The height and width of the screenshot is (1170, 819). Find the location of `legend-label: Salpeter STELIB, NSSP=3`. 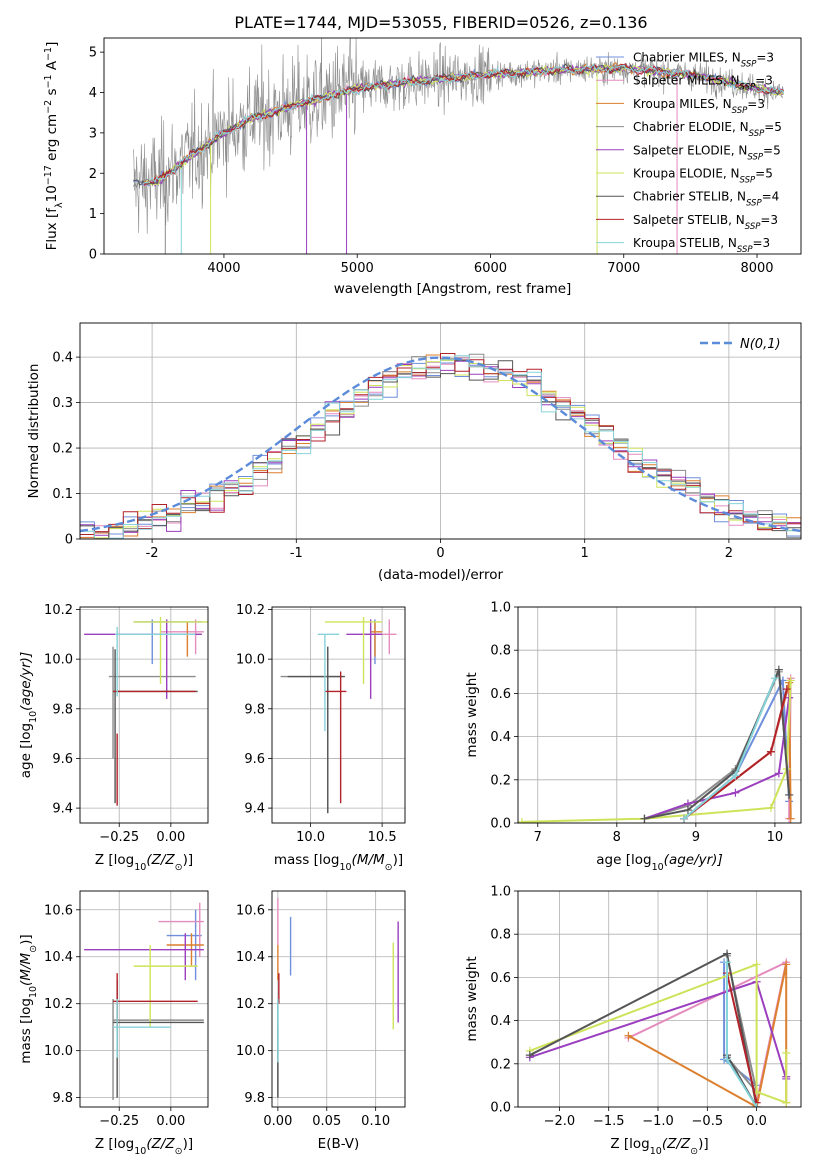

legend-label: Salpeter STELIB, NSSP=3 is located at coordinates (705, 222).